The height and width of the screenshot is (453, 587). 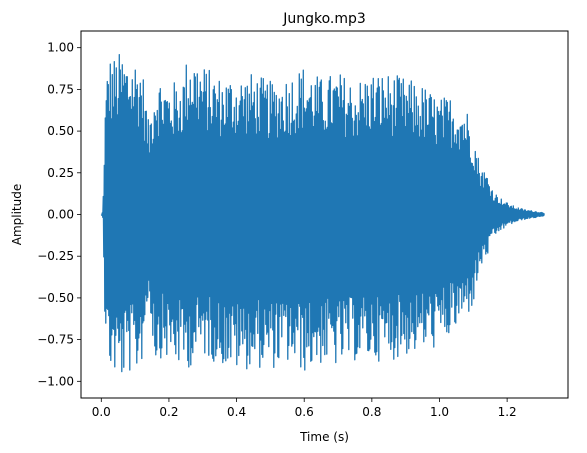 What do you see at coordinates (55, 298) in the screenshot?
I see `y-tick-label: −0.50` at bounding box center [55, 298].